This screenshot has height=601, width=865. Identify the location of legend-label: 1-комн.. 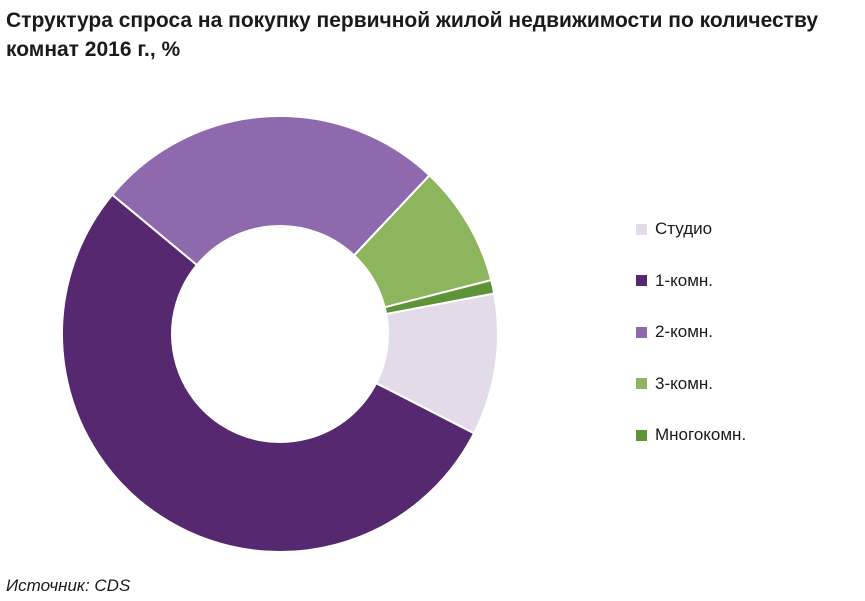
(684, 280).